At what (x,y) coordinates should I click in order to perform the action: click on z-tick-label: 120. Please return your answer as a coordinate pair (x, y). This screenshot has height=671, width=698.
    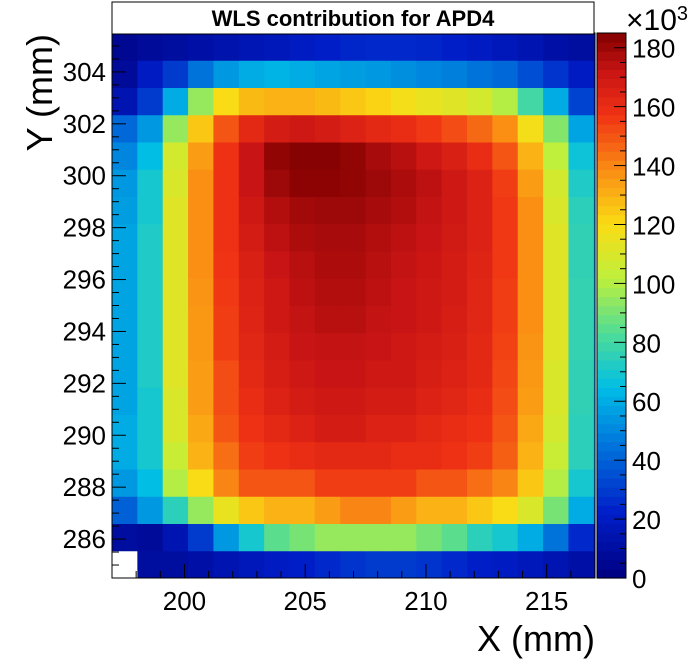
    Looking at the image, I should click on (653, 225).